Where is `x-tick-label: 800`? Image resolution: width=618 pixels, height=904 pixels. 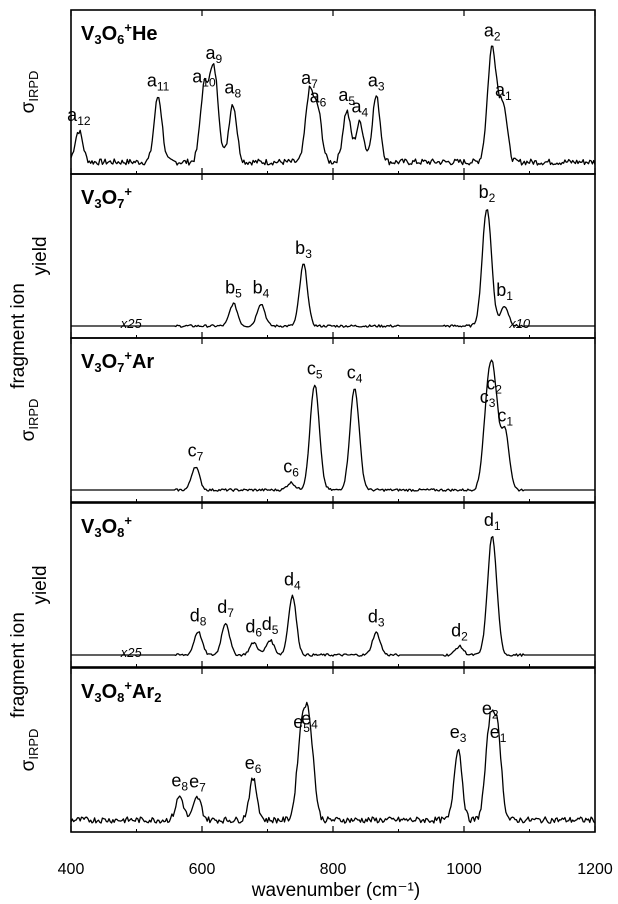 x-tick-label: 800 is located at coordinates (333, 869).